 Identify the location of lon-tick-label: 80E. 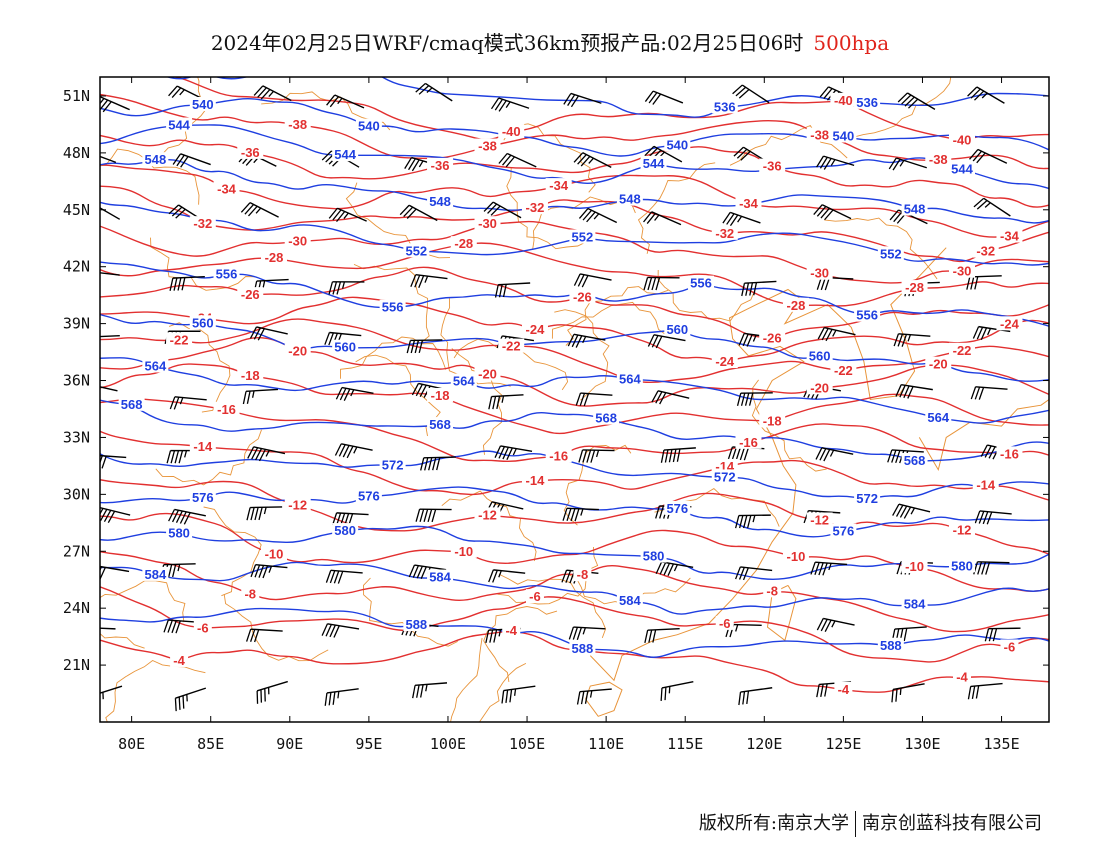
(131, 744).